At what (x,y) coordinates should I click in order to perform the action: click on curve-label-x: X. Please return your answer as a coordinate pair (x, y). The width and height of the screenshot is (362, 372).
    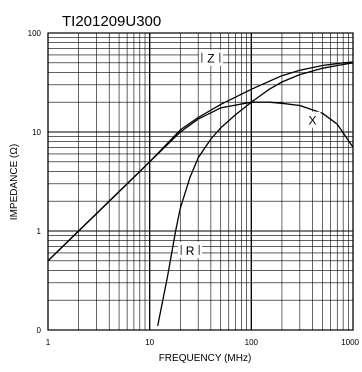
    Looking at the image, I should click on (312, 119).